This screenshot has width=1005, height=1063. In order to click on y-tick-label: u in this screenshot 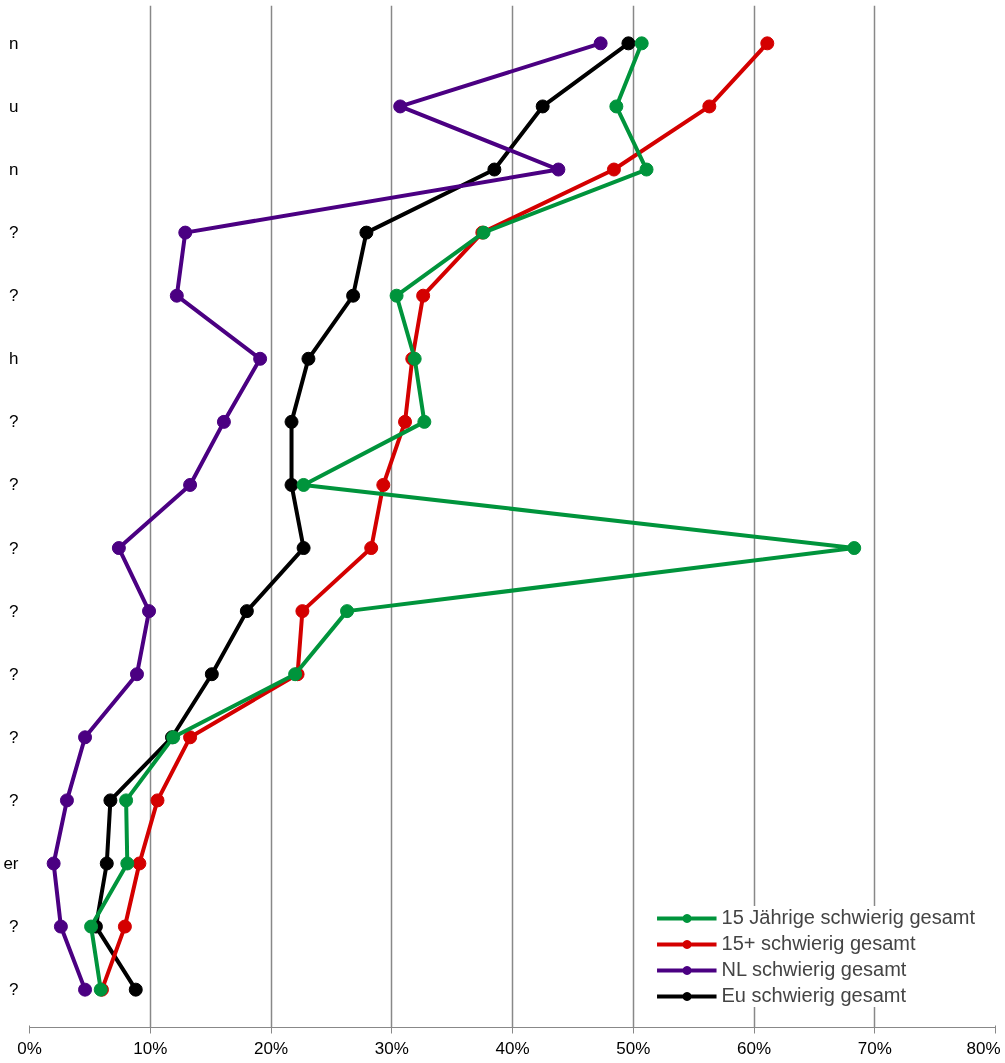, I will do `click(14, 106)`.